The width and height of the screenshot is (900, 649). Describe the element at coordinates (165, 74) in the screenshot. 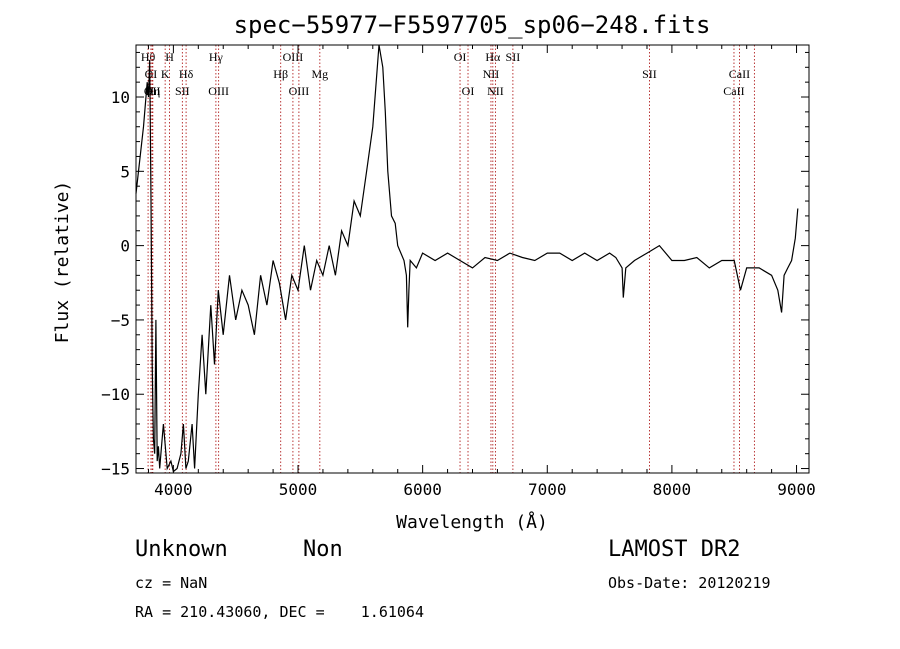

I see `spectral-line-label: K` at that location.